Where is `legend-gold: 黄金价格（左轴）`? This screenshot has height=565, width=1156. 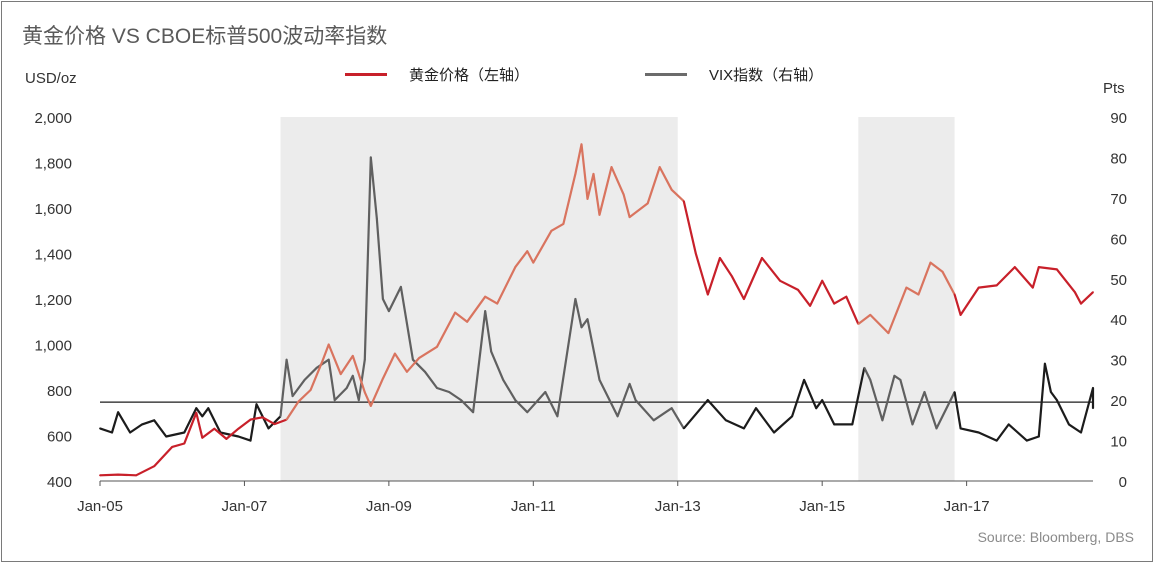 legend-gold: 黄金价格（左轴） is located at coordinates (437, 74).